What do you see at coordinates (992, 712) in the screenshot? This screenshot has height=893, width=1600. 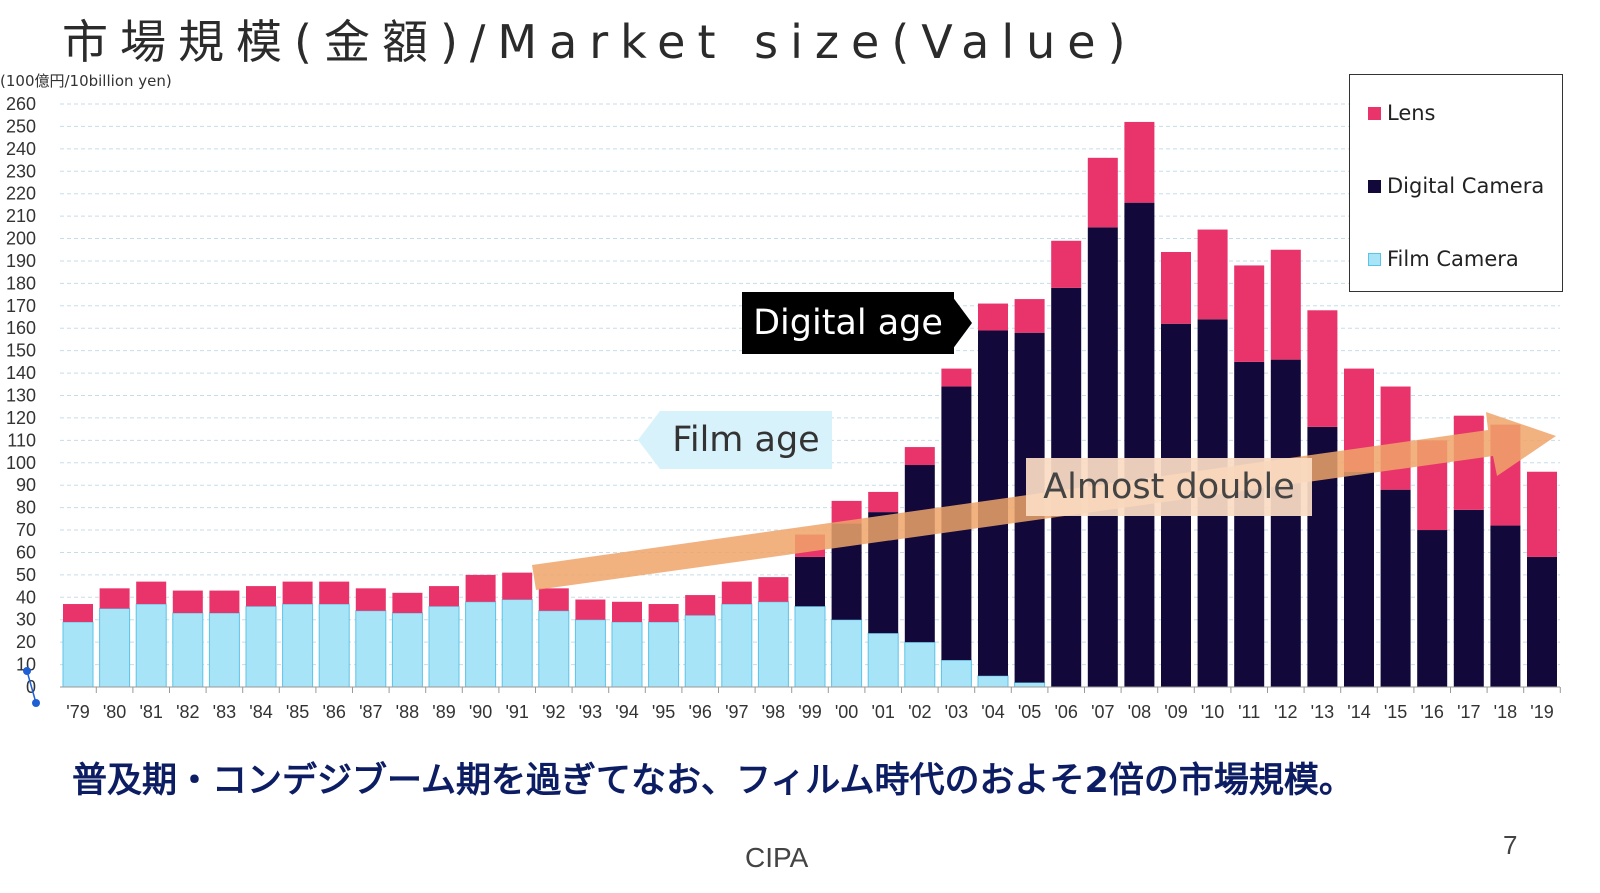 I see `x-tick-label: '04` at bounding box center [992, 712].